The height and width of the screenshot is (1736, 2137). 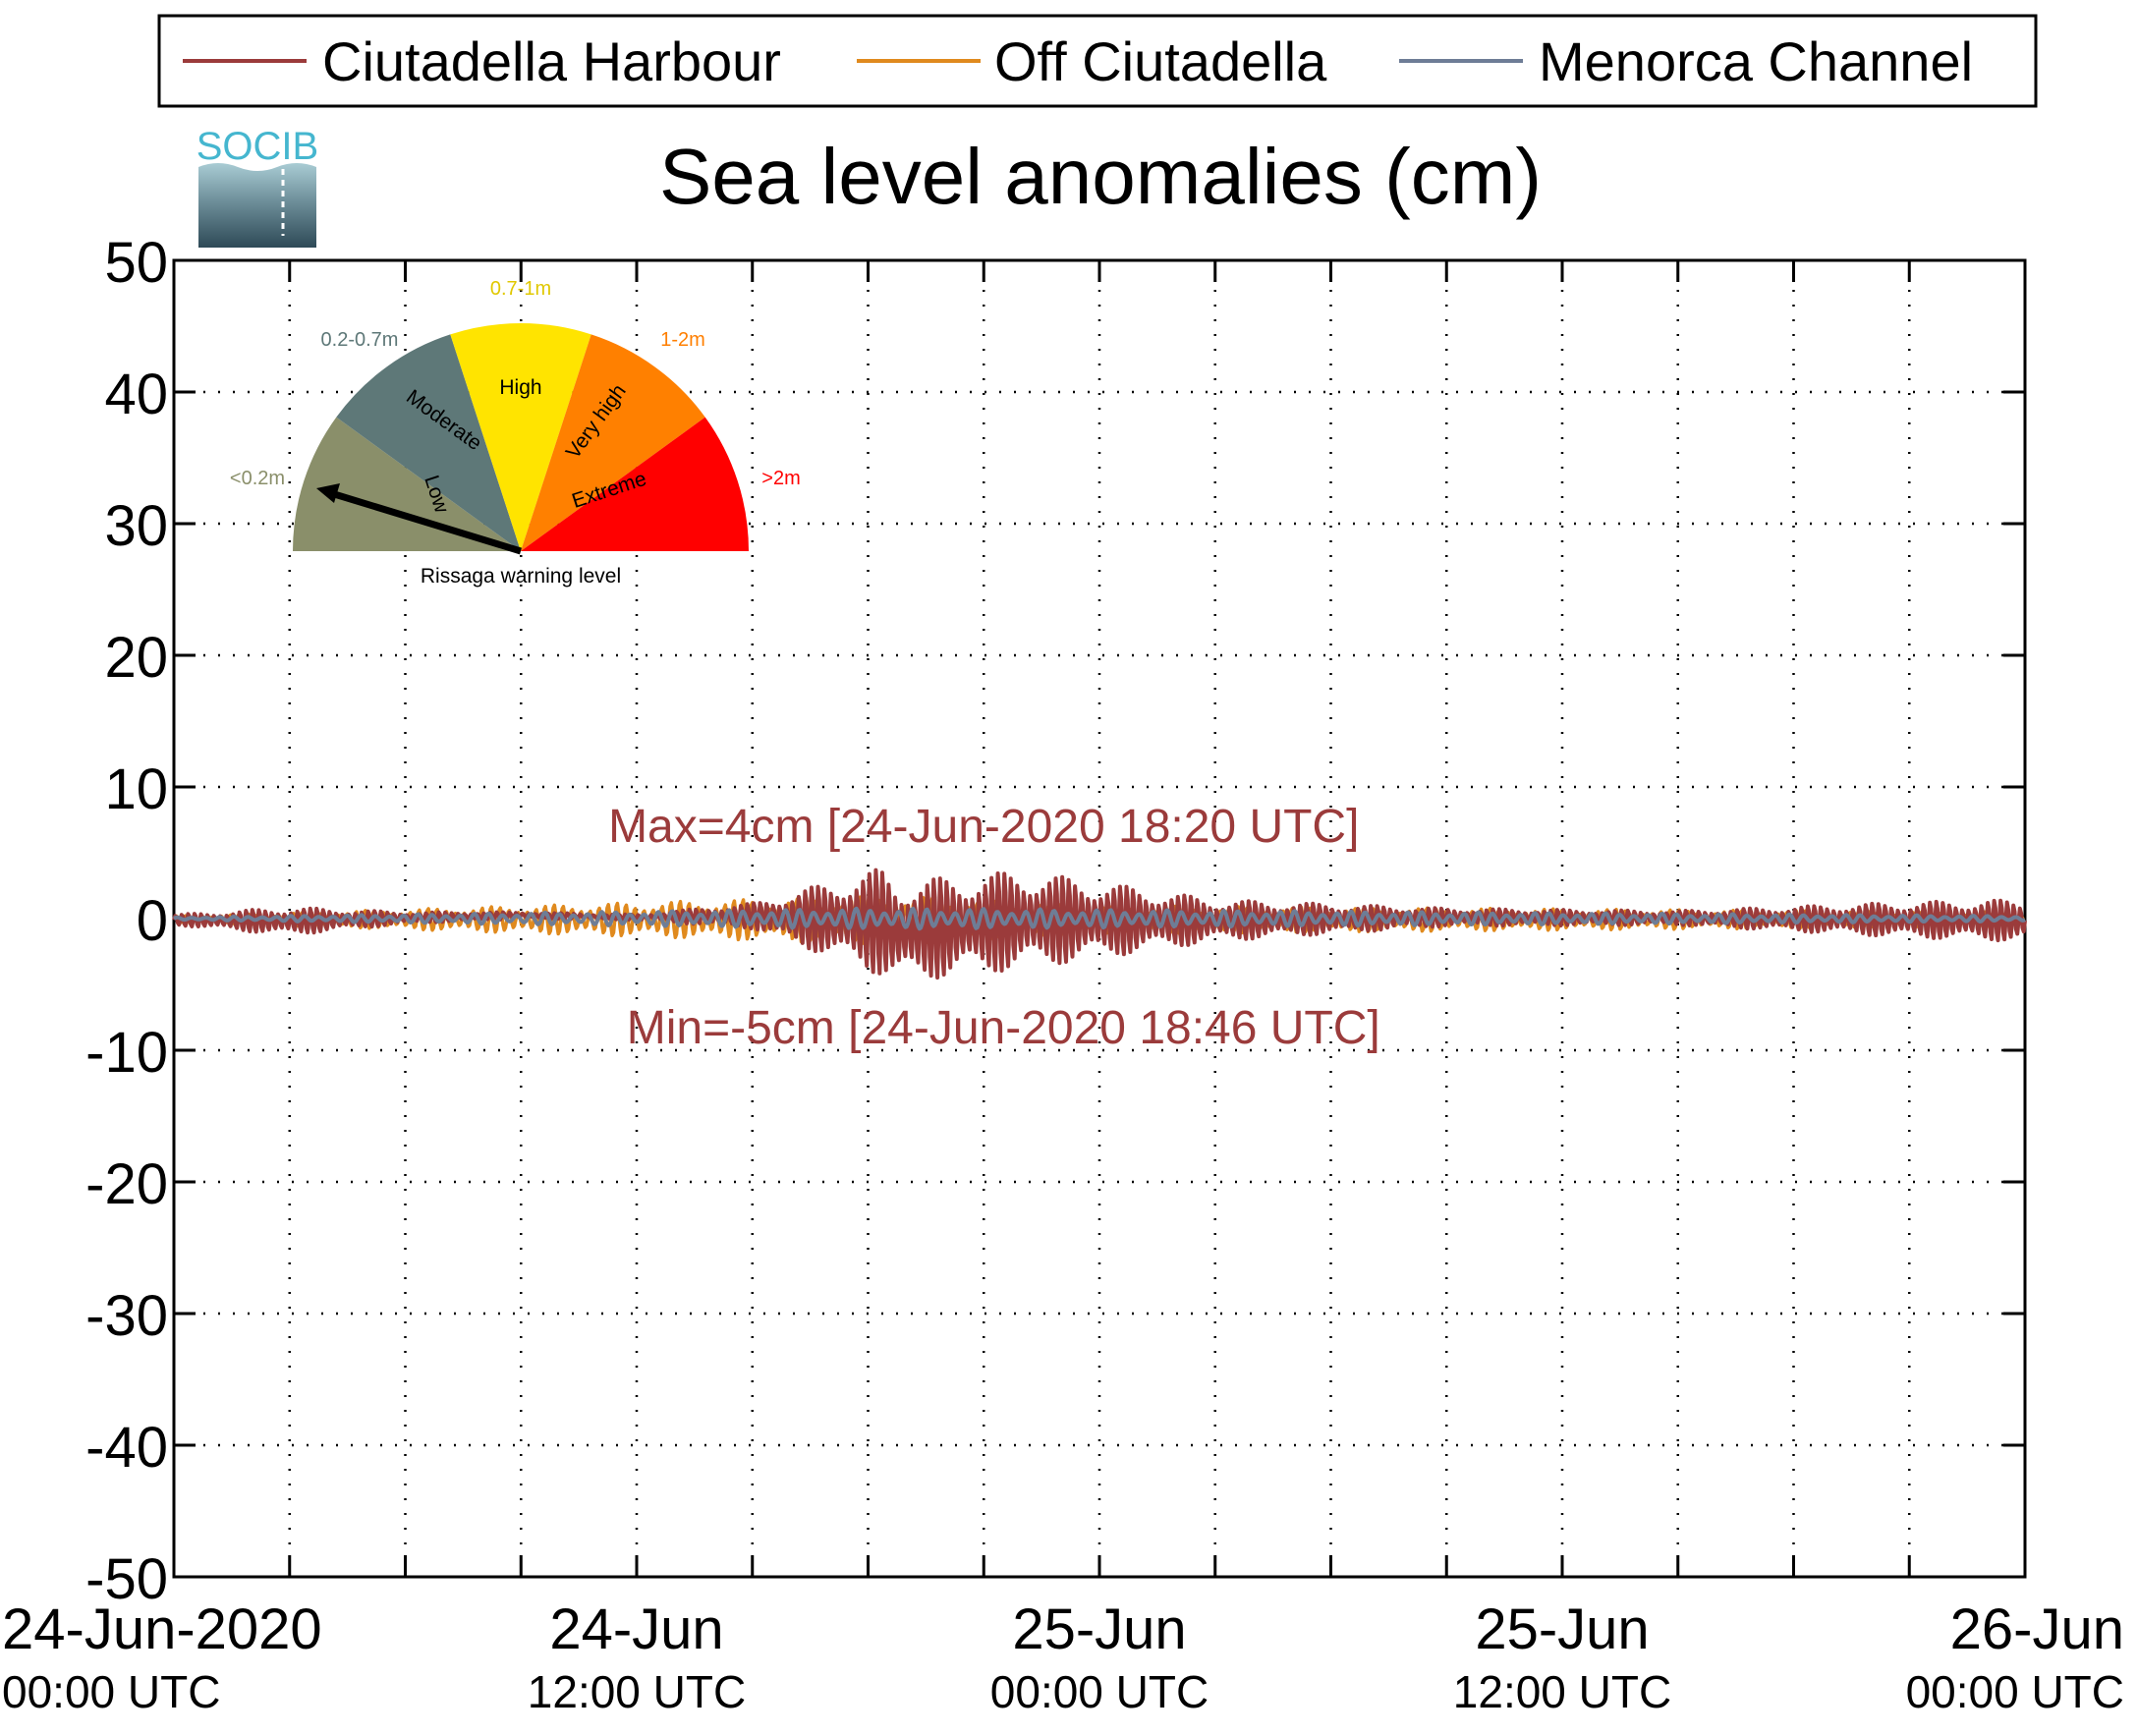 I want to click on x-tick-label-date: 26-Jun, so click(x=2037, y=1629).